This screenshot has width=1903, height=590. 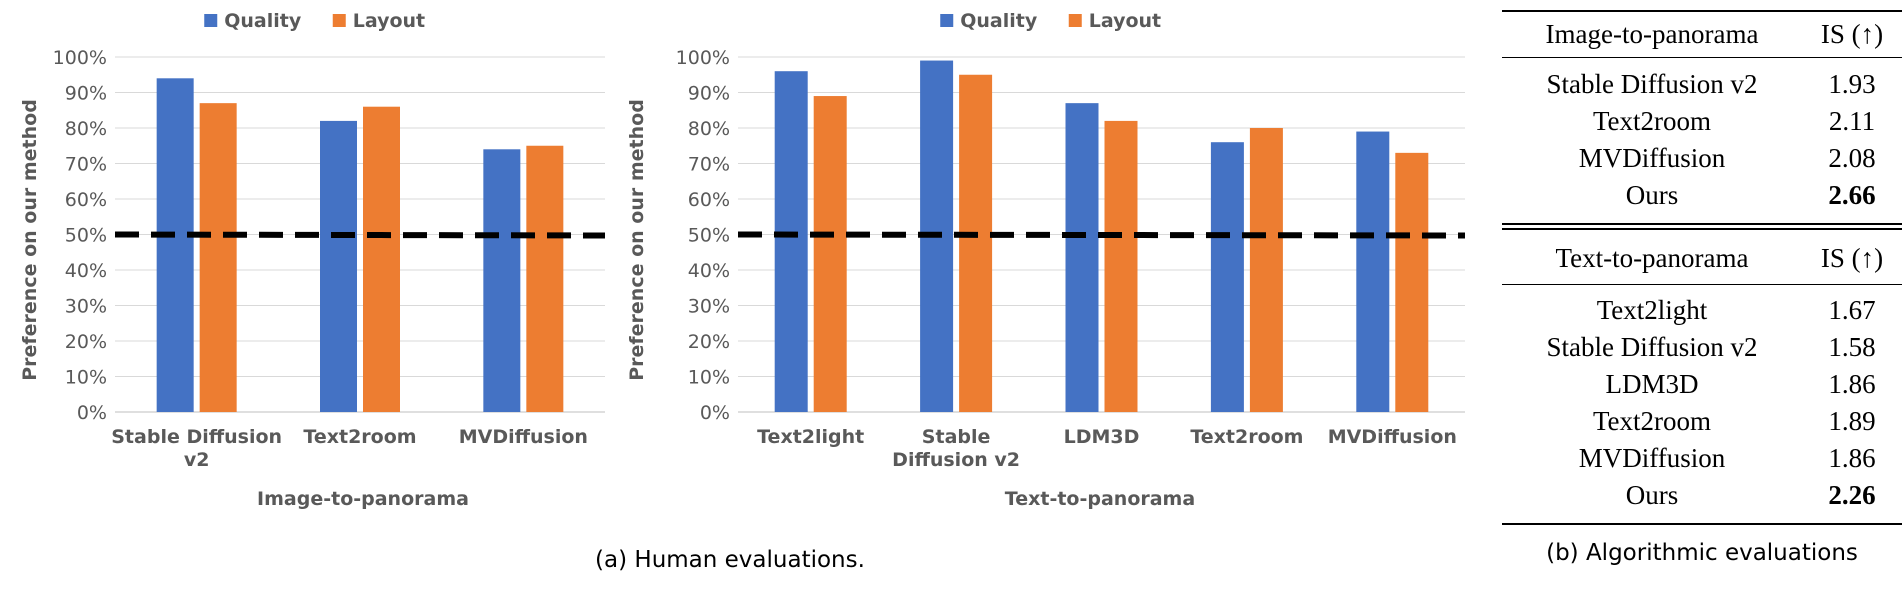 What do you see at coordinates (947, 20) in the screenshot?
I see `legend-swatch-quality` at bounding box center [947, 20].